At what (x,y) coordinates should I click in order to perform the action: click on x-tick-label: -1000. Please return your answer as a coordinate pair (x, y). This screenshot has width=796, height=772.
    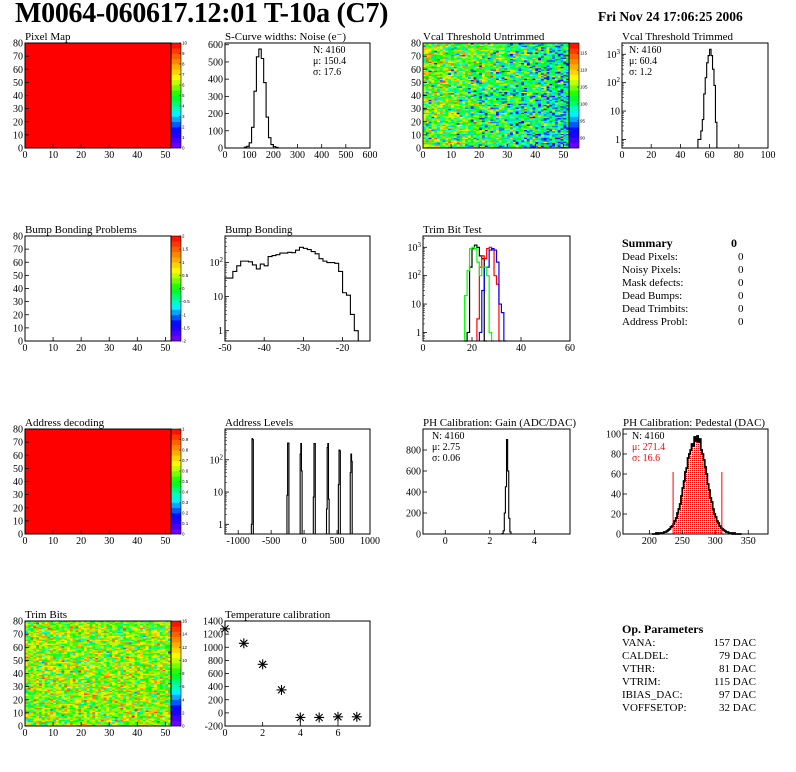
    Looking at the image, I should click on (238, 541).